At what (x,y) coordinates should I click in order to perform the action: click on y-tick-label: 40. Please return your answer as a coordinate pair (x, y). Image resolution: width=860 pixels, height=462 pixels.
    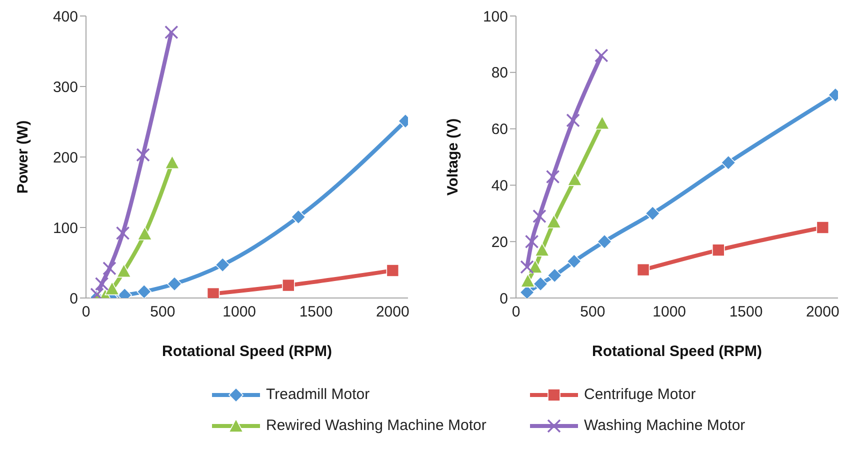
    Looking at the image, I should click on (499, 186).